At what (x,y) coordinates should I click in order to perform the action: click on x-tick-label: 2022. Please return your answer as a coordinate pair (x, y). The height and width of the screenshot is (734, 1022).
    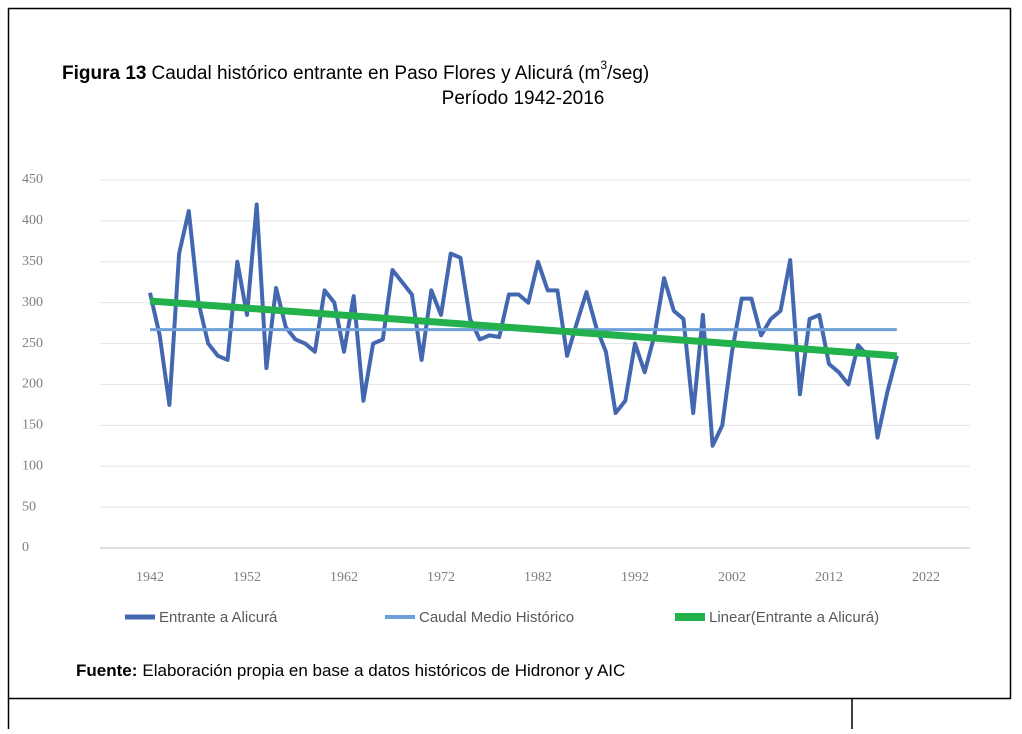
    Looking at the image, I should click on (926, 577).